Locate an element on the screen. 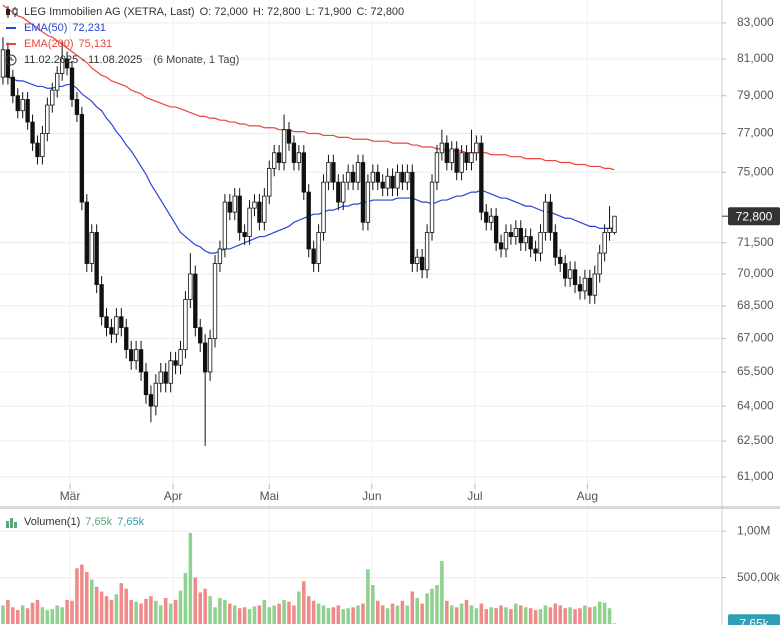 This screenshot has width=780, height=625. y-tick-label: 1,00M is located at coordinates (753, 530).